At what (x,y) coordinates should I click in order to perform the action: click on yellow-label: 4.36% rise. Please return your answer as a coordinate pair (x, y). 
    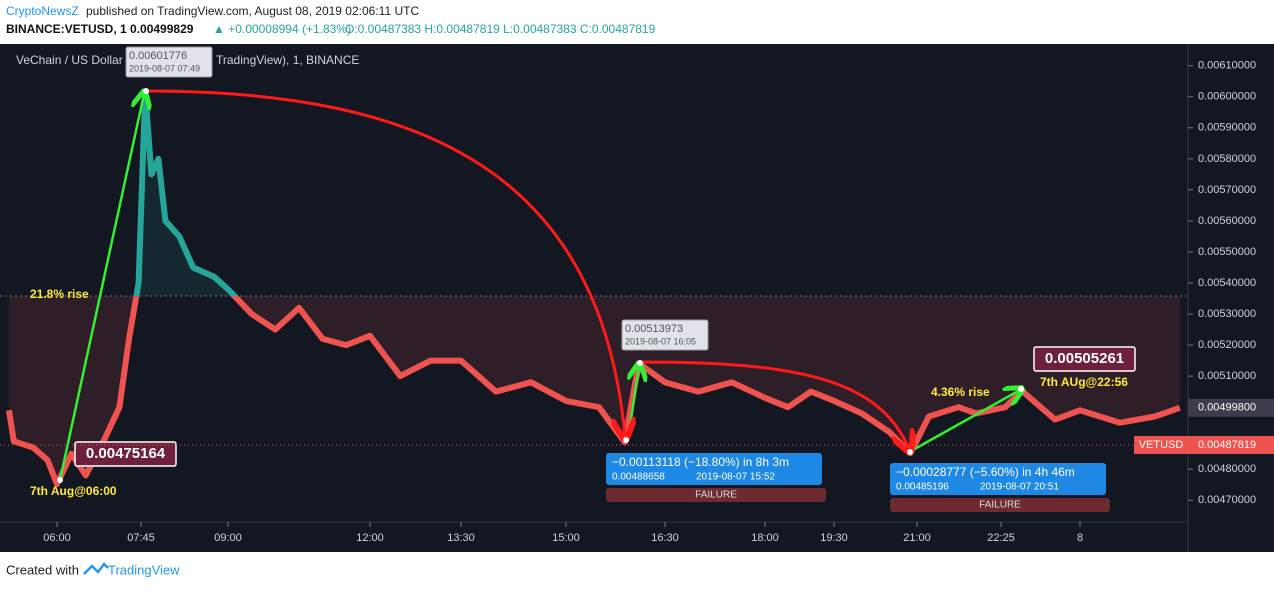
    Looking at the image, I should click on (960, 392).